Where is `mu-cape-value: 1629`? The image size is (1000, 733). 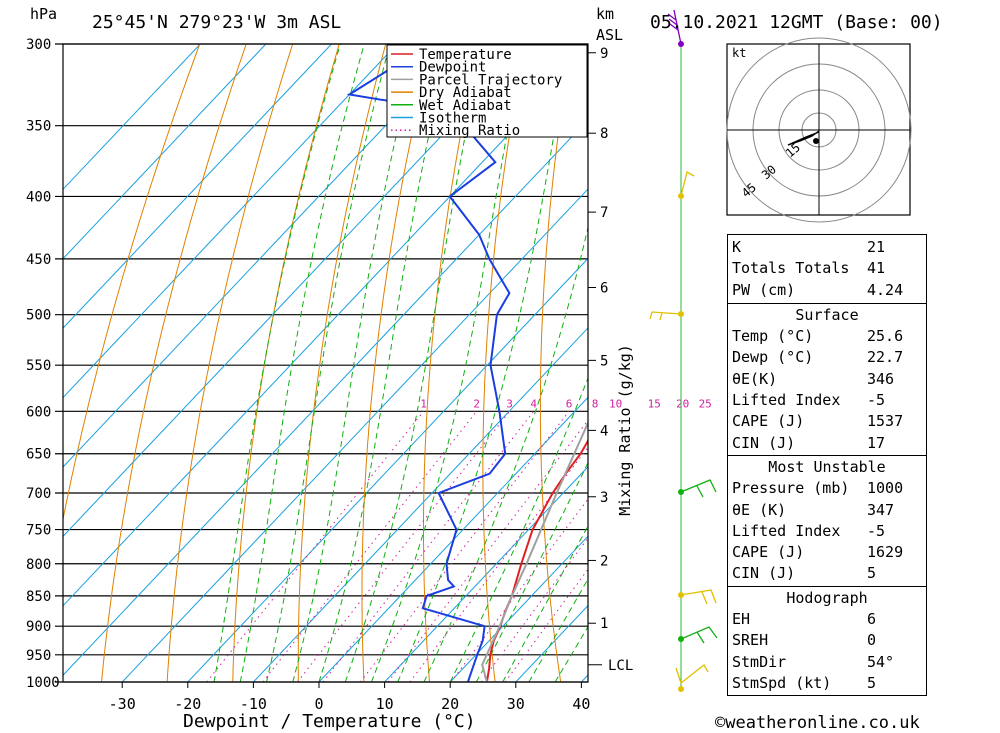
mu-cape-value: 1629 is located at coordinates (885, 552).